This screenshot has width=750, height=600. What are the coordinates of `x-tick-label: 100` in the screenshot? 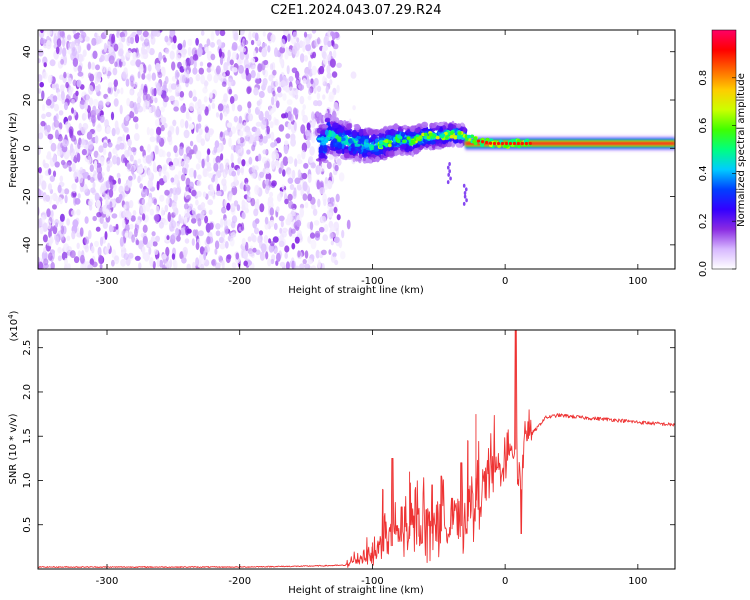 It's located at (637, 581).